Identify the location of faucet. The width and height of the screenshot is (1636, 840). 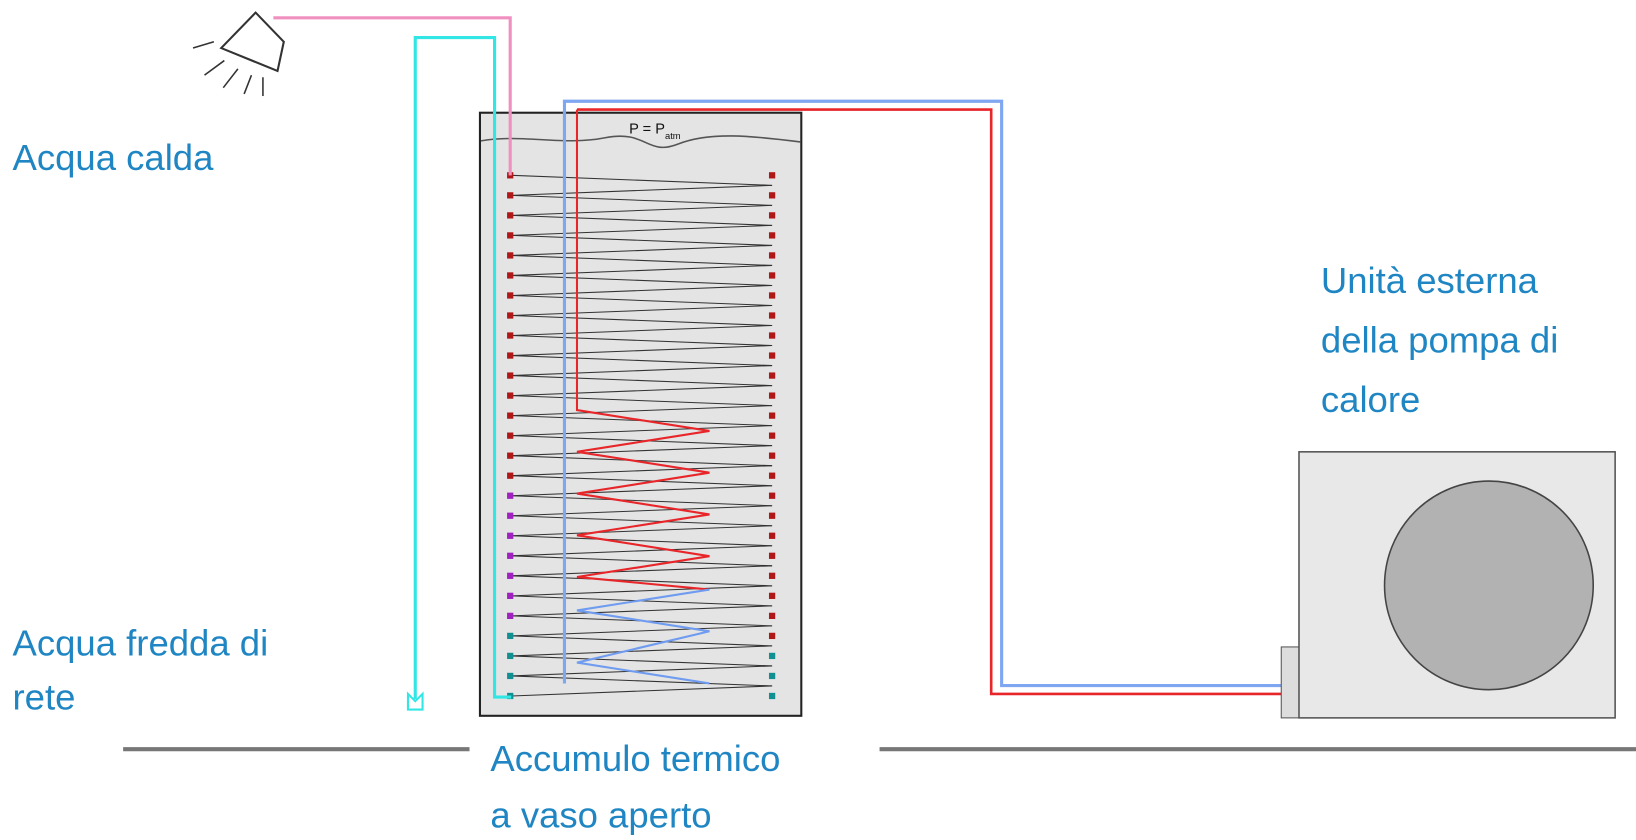
(415, 701).